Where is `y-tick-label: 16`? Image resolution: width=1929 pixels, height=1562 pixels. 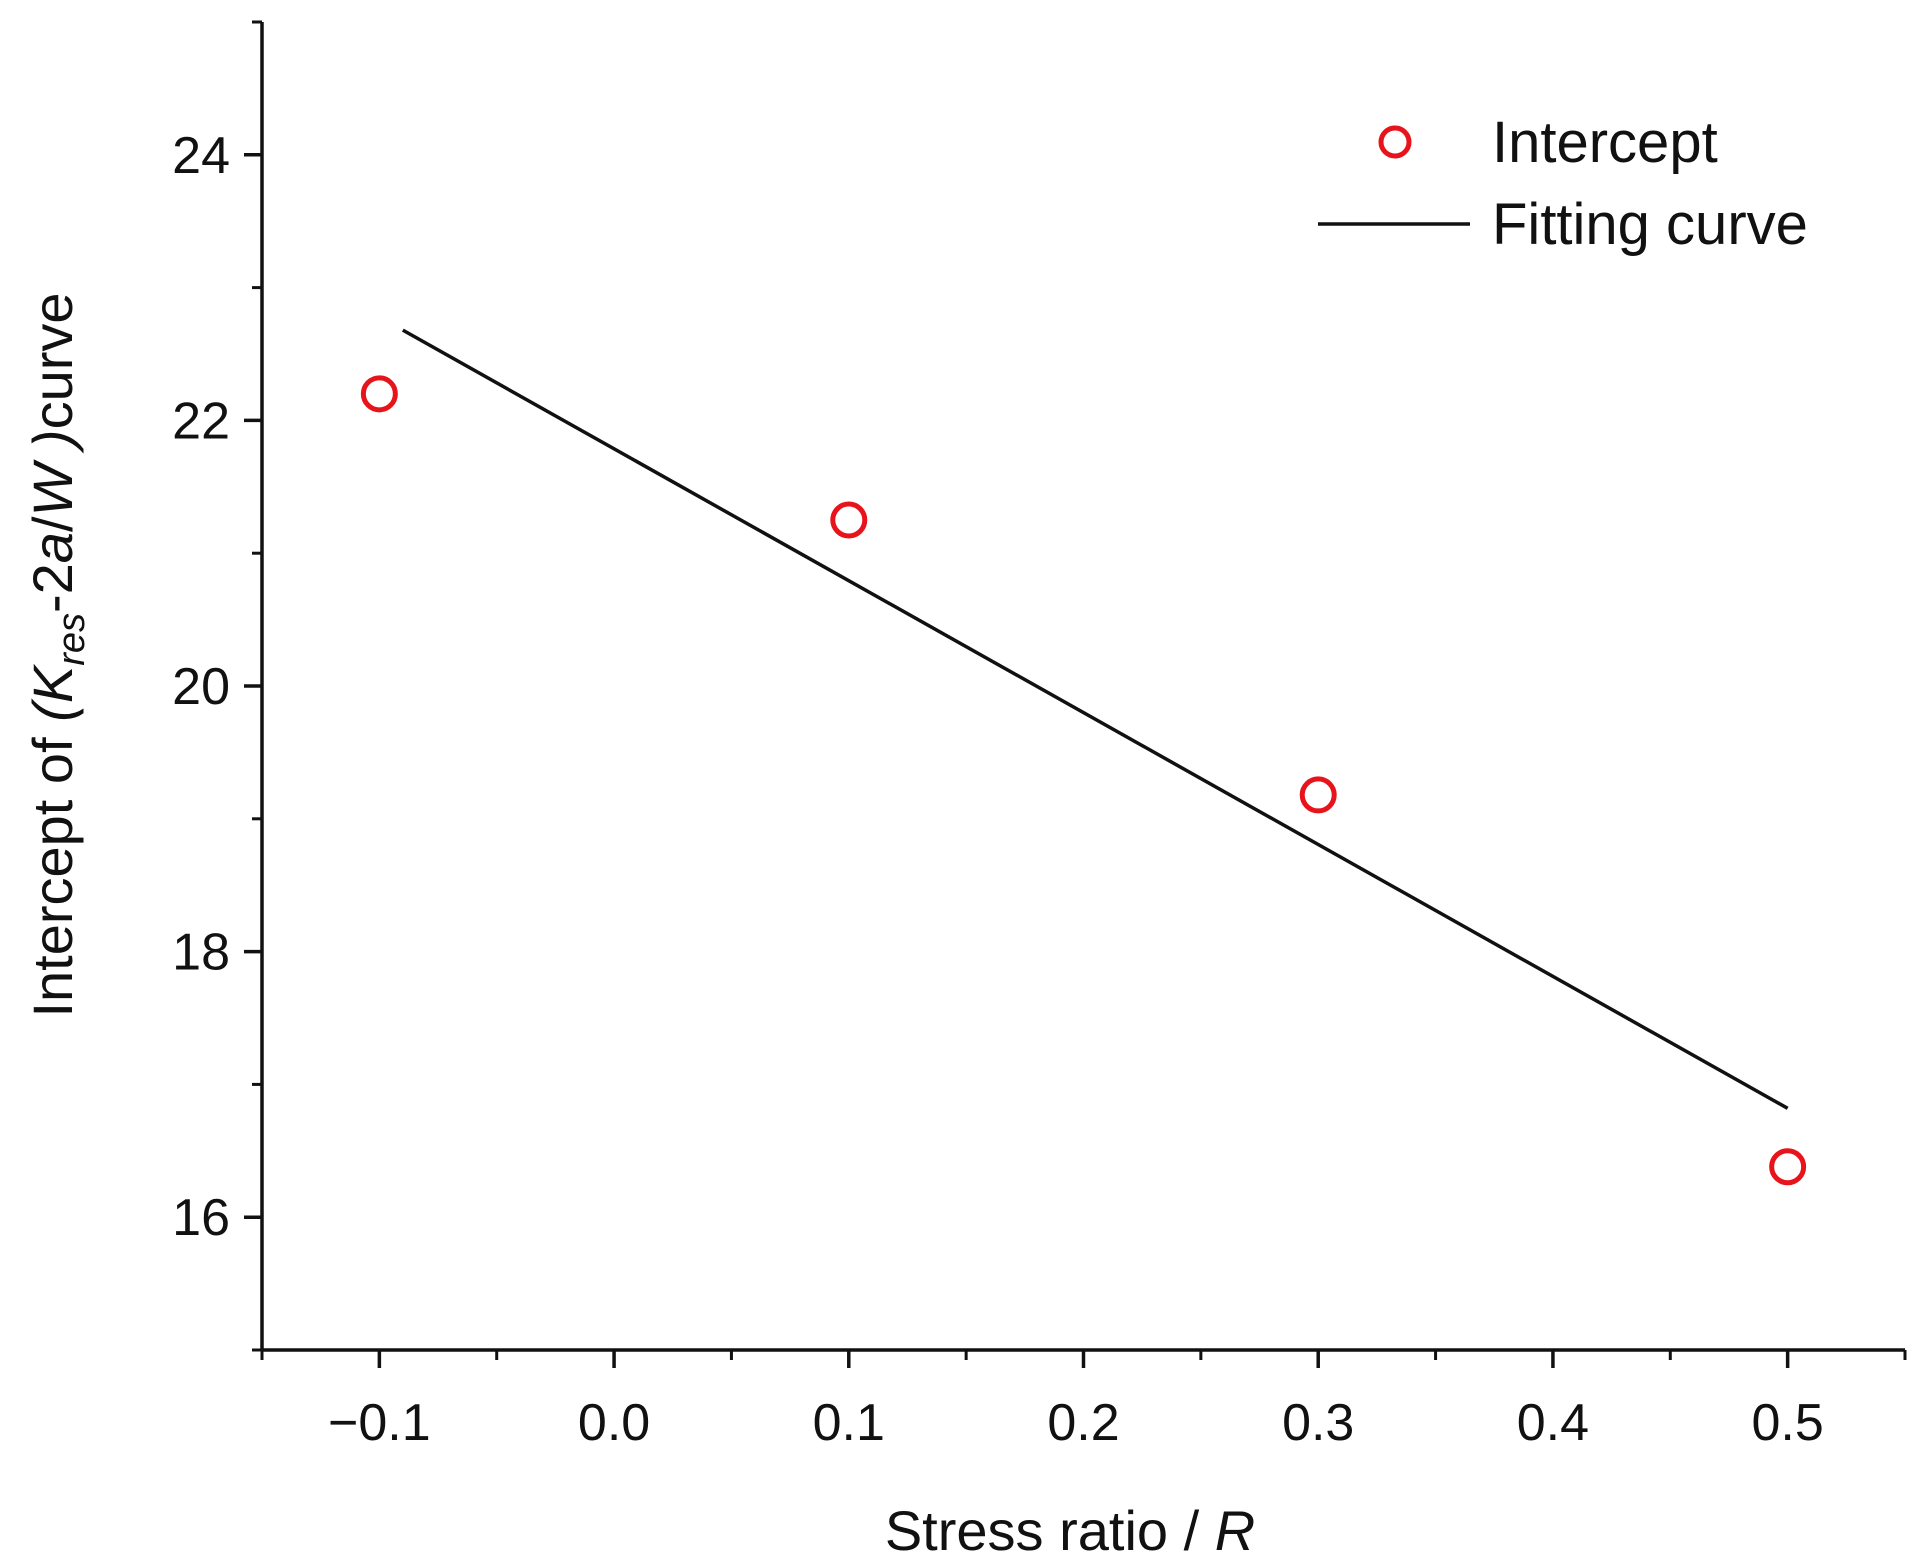
y-tick-label: 16 is located at coordinates (201, 1218).